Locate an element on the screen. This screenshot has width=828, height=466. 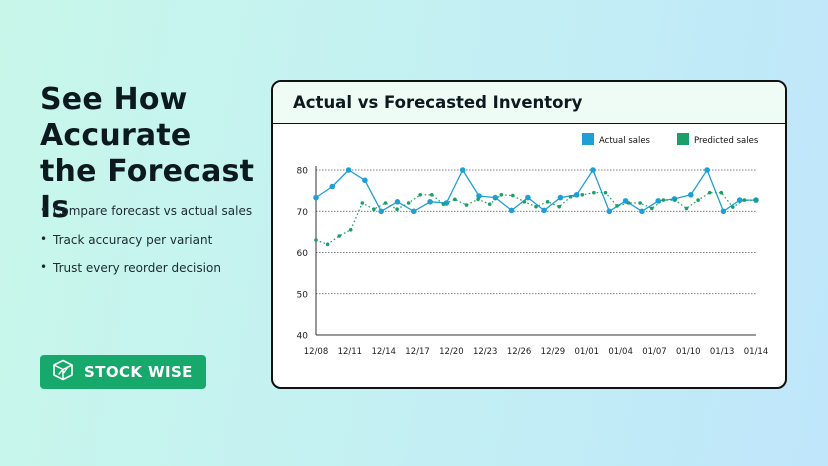
brand-name: STOCK WISE is located at coordinates (138, 372).